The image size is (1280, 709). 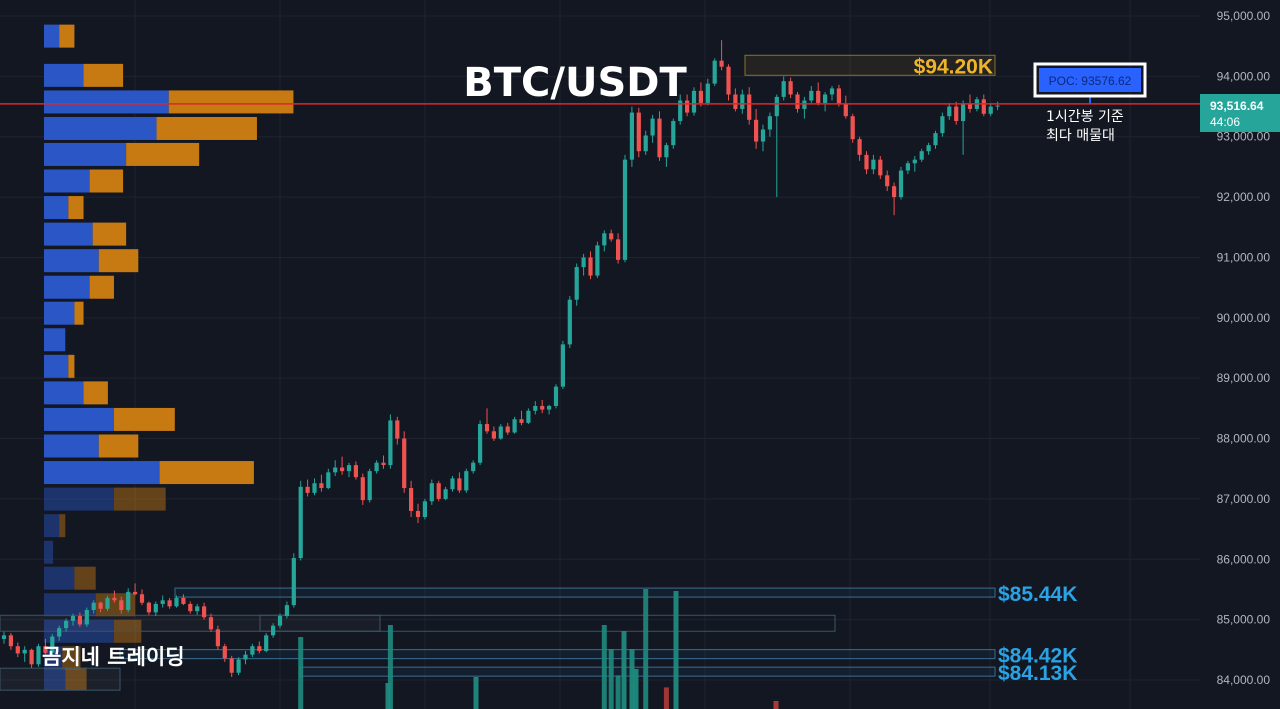 I want to click on poc-box: POC: 93576.62, so click(x=1090, y=80).